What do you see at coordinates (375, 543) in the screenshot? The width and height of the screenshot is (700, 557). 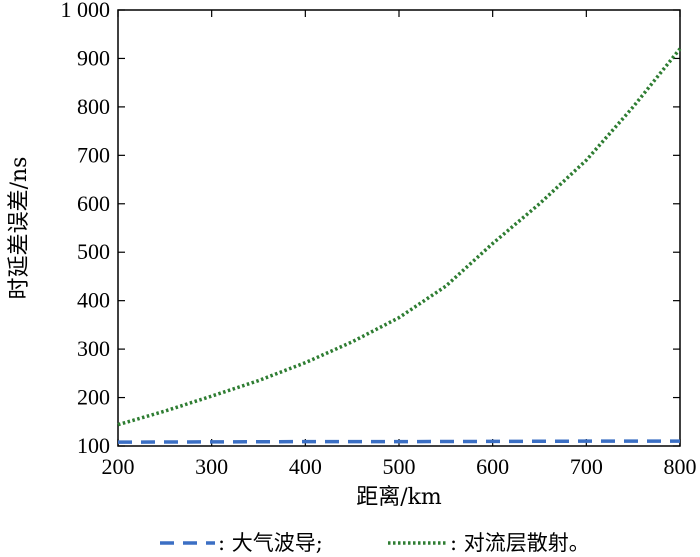 I see `legend: : 大气波导; : 对流层散射。` at bounding box center [375, 543].